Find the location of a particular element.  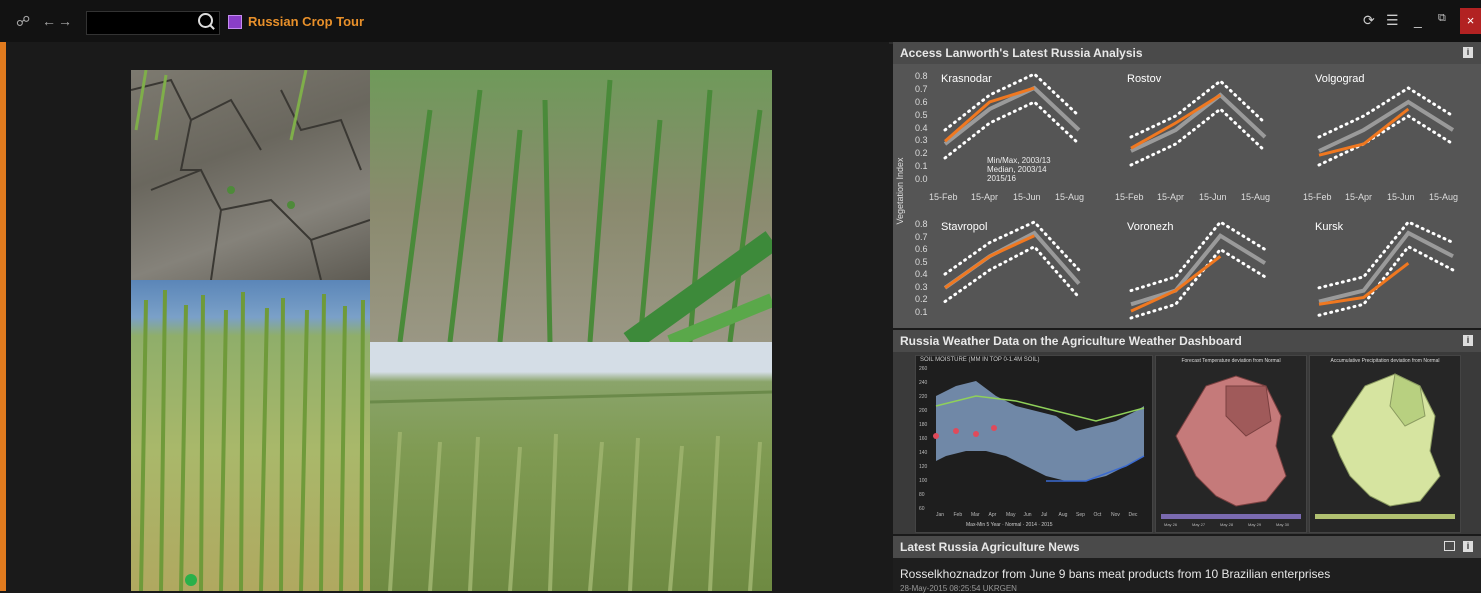

soil-chart-title: SOIL MOISTURE (MM IN TOP 0-1.4M SOIL) is located at coordinates (980, 360).